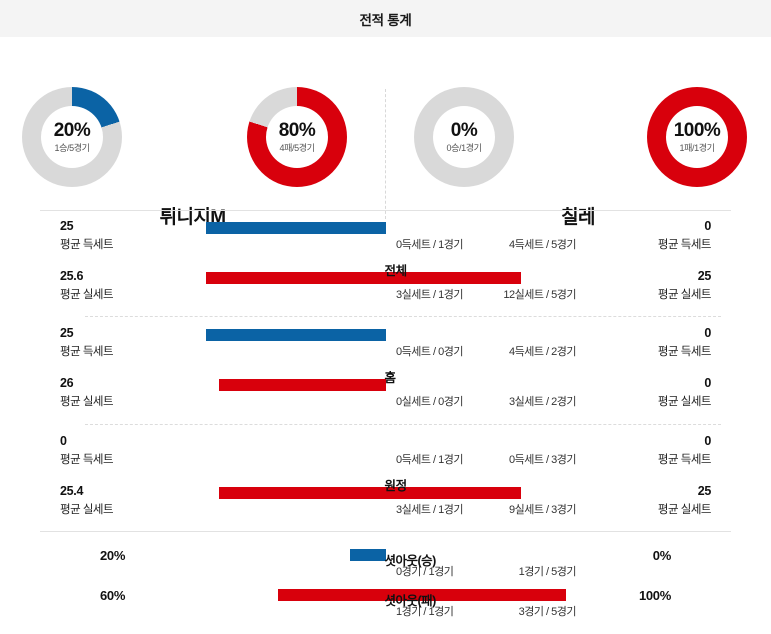  Describe the element at coordinates (539, 295) in the screenshot. I see `left-caption: 12실세트 / 5경기` at that location.